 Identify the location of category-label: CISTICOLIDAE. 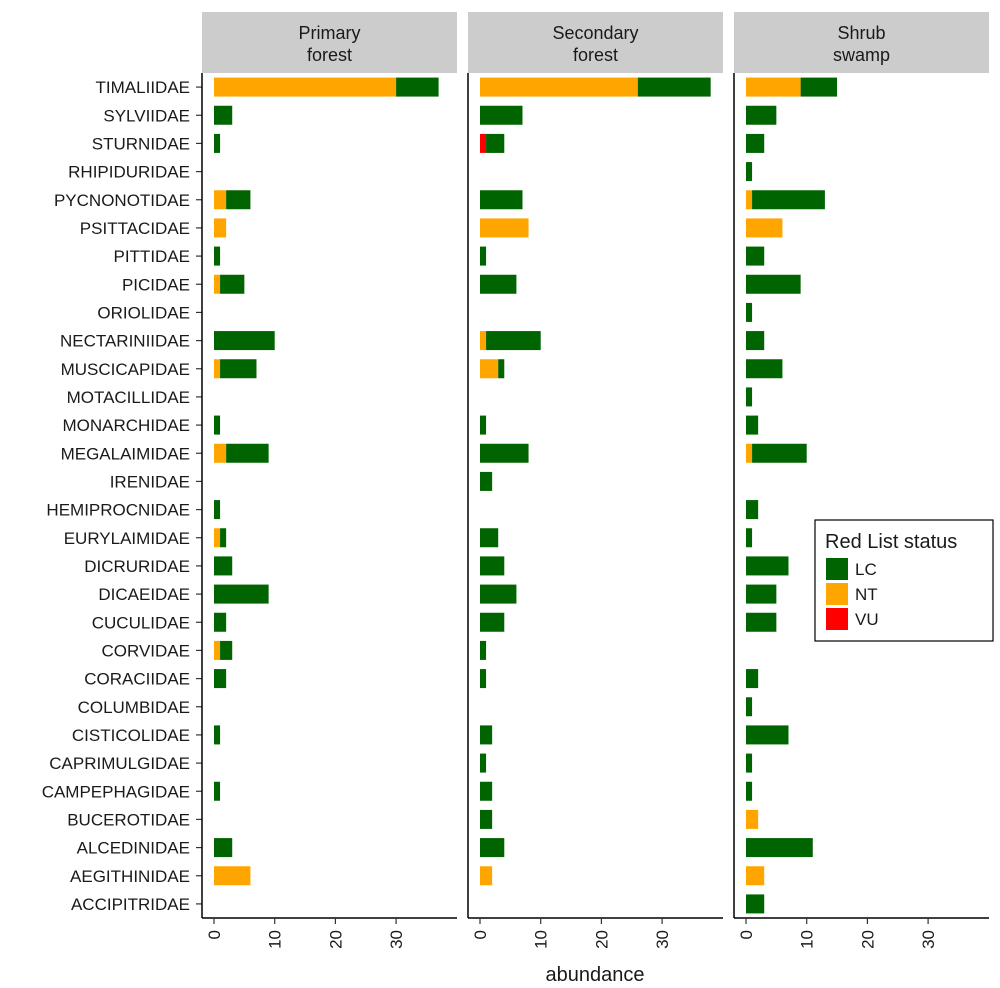
(131, 735).